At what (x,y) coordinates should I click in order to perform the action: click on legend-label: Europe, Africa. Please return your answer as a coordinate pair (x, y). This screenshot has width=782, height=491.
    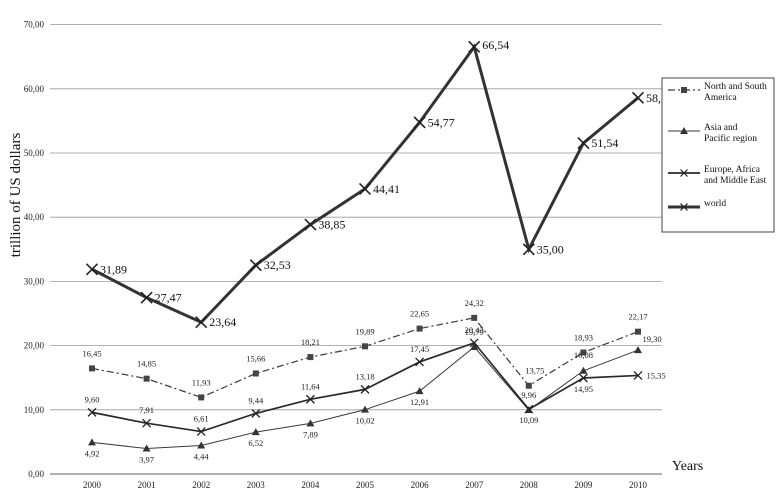
    Looking at the image, I should click on (732, 169).